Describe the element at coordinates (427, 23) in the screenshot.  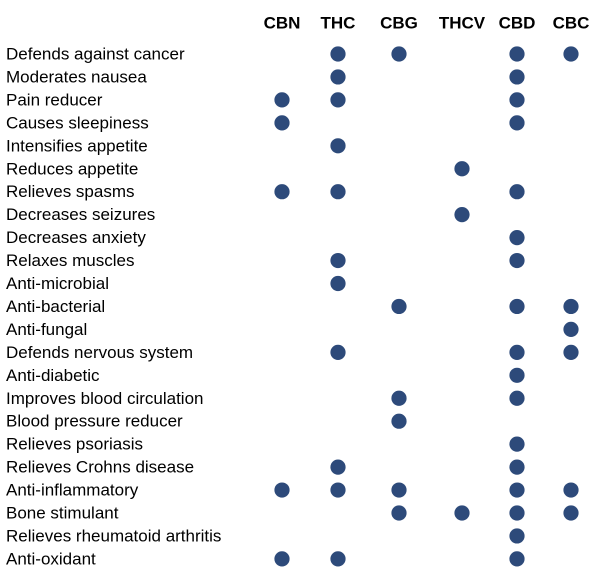
I see `column-headers: CBN THC CBG THCV CBD CBC` at that location.